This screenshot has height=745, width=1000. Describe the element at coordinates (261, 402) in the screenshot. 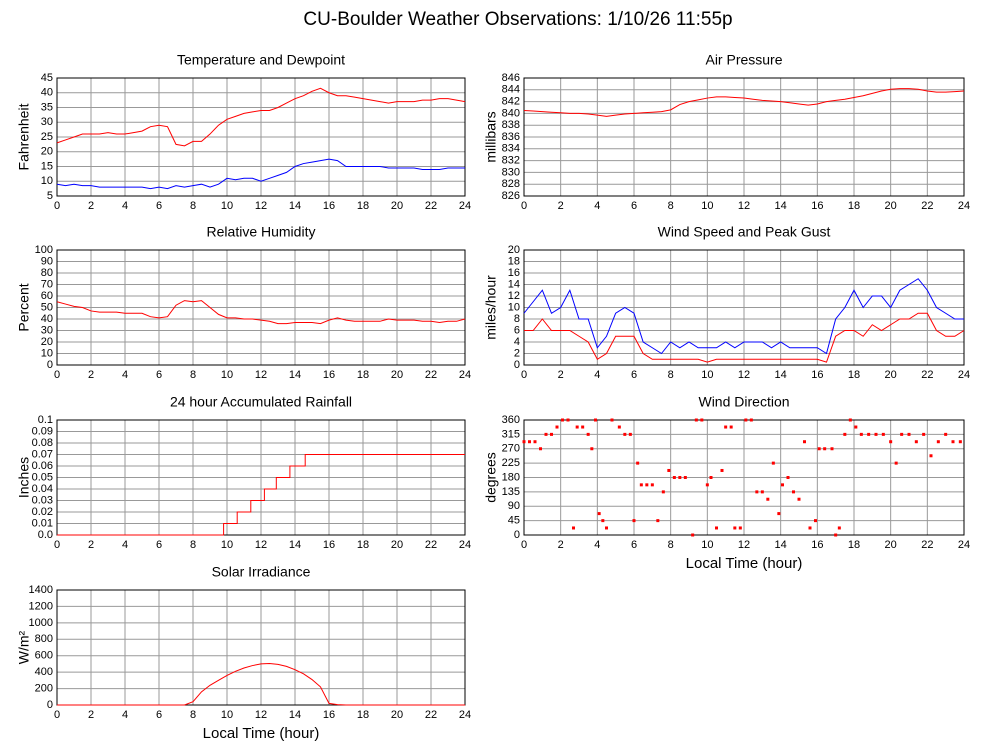

I see `chart-title: 24 hour Accumulated Rainfall` at that location.